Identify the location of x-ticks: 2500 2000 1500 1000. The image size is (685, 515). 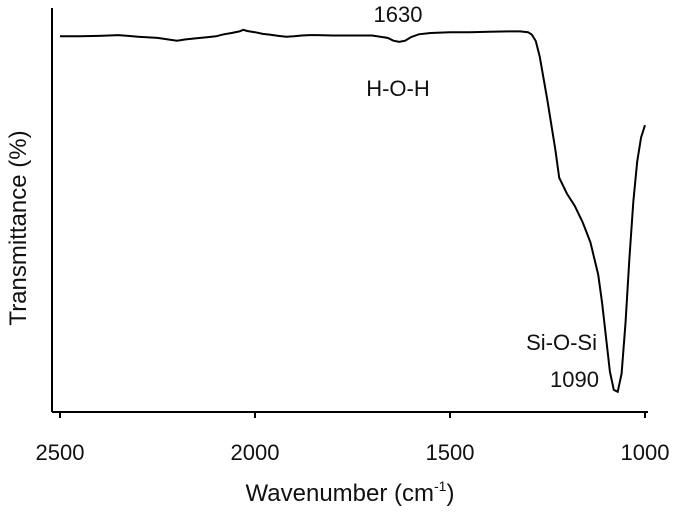
(353, 438).